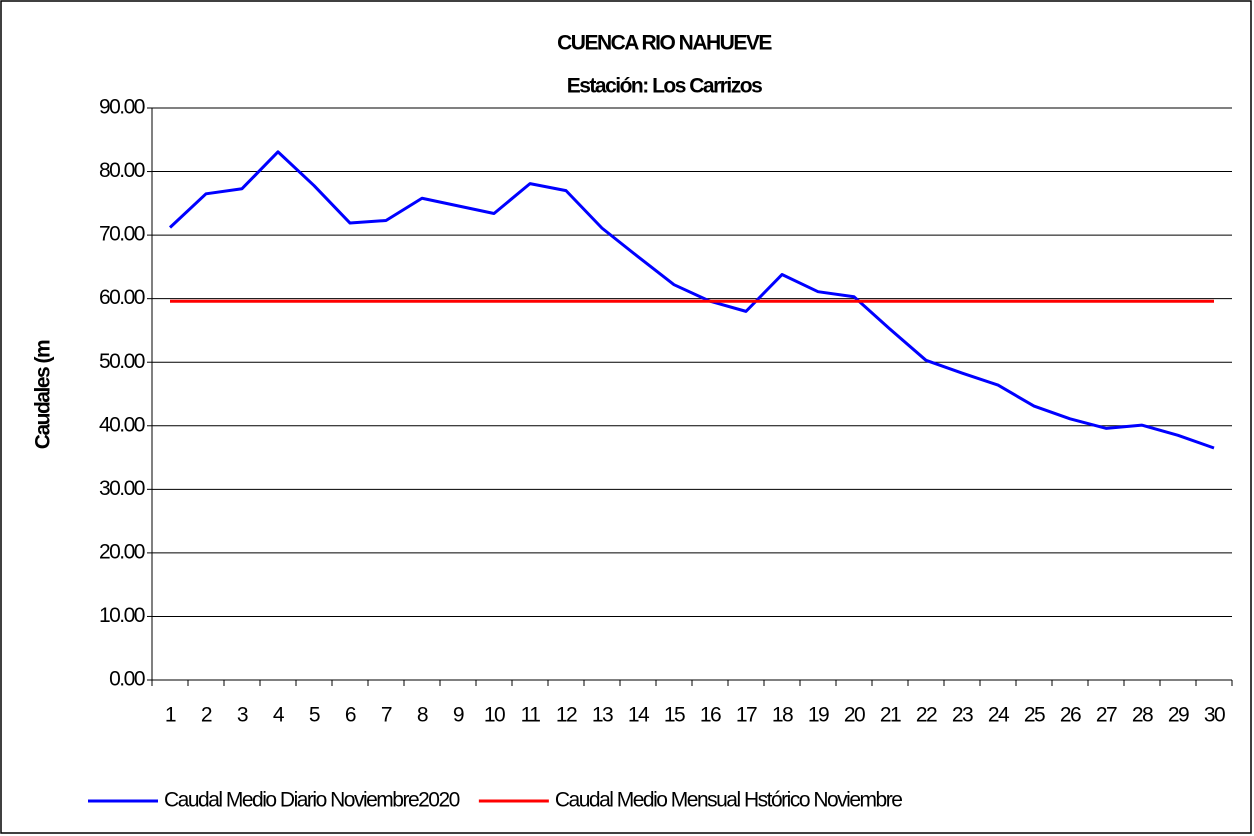 The height and width of the screenshot is (836, 1254). What do you see at coordinates (122, 488) in the screenshot?
I see `y-tick-label: 30.00` at bounding box center [122, 488].